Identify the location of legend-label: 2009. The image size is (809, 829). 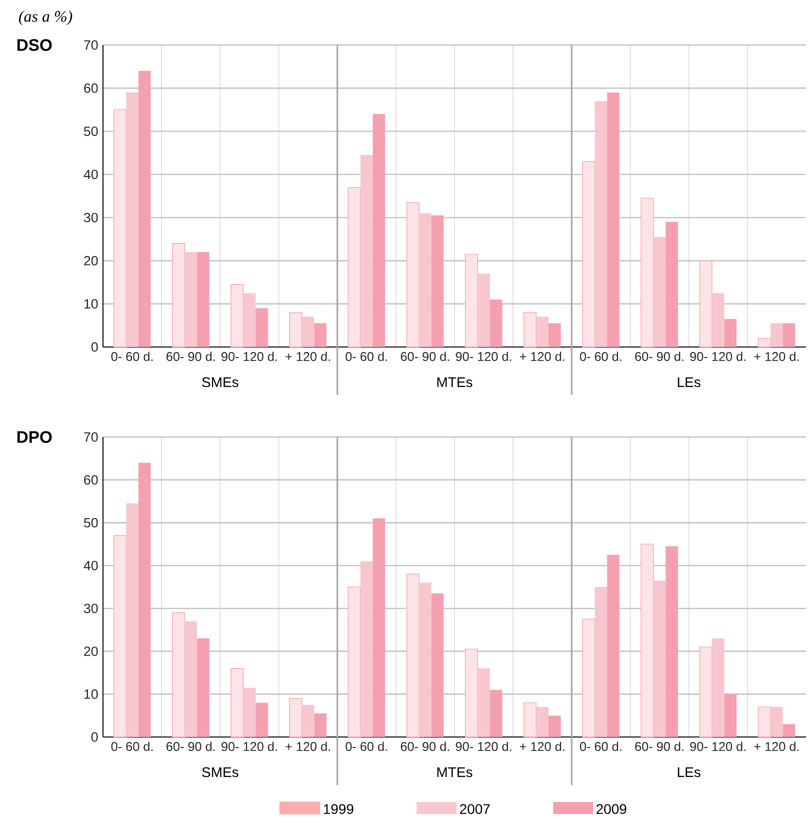
(611, 809).